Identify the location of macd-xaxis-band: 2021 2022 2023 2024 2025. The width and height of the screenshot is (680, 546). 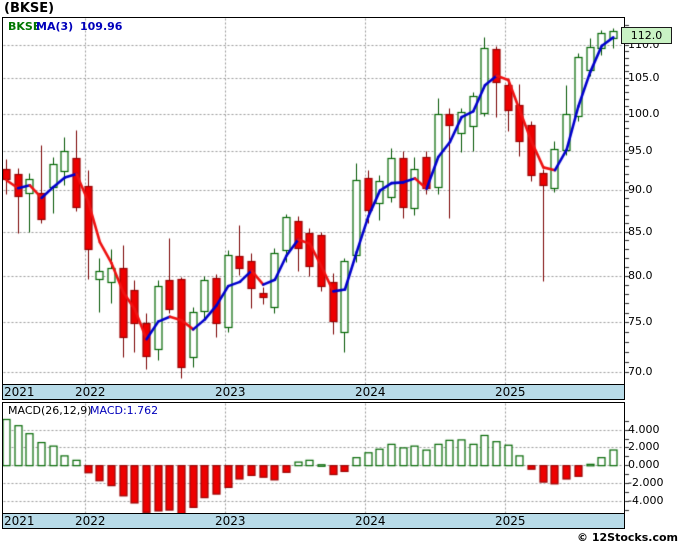
(313, 520).